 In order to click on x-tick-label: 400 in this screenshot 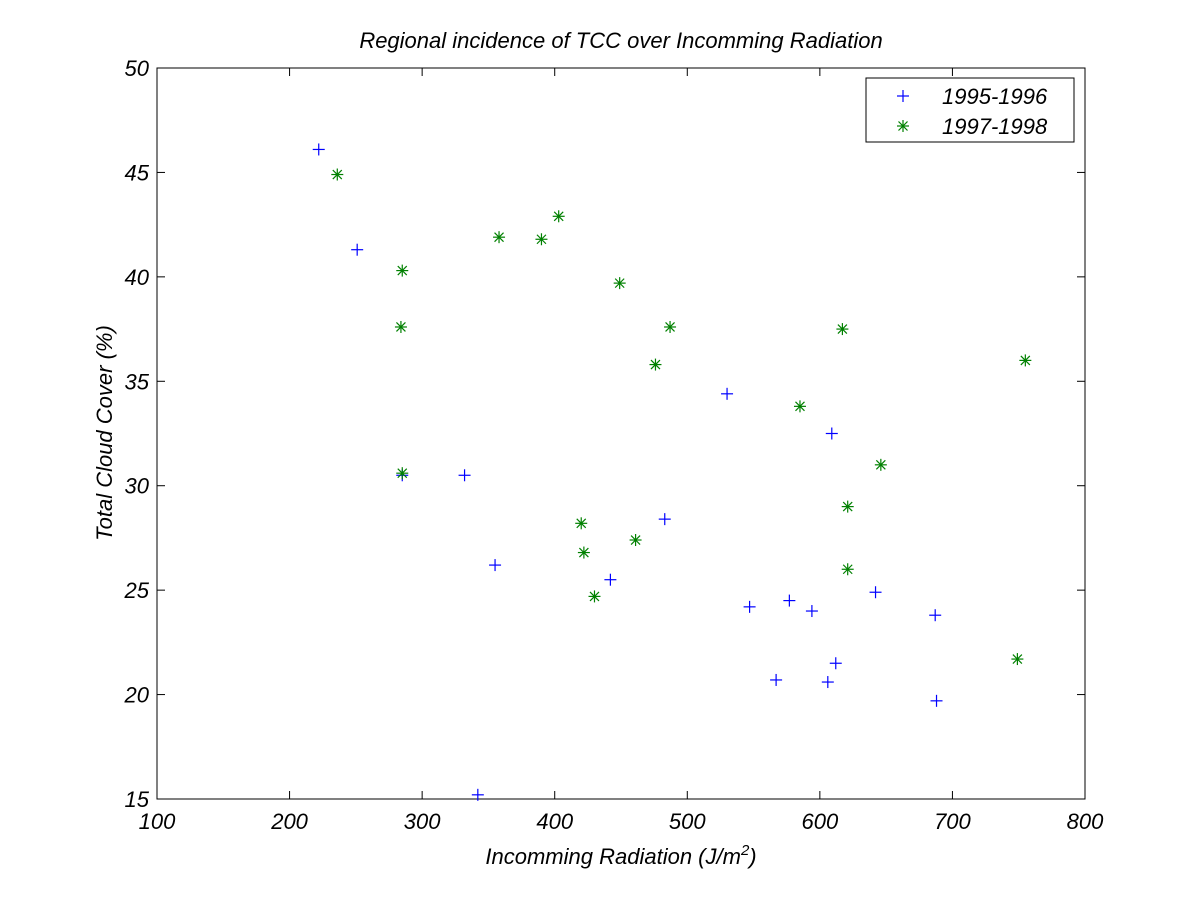, I will do `click(554, 821)`.